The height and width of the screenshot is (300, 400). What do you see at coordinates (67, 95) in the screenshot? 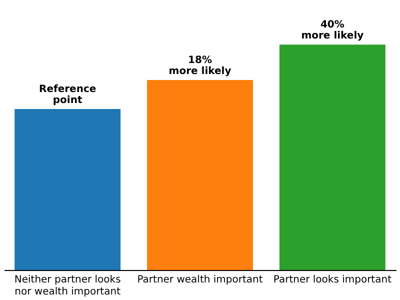
I see `annotation: Reference point` at bounding box center [67, 95].